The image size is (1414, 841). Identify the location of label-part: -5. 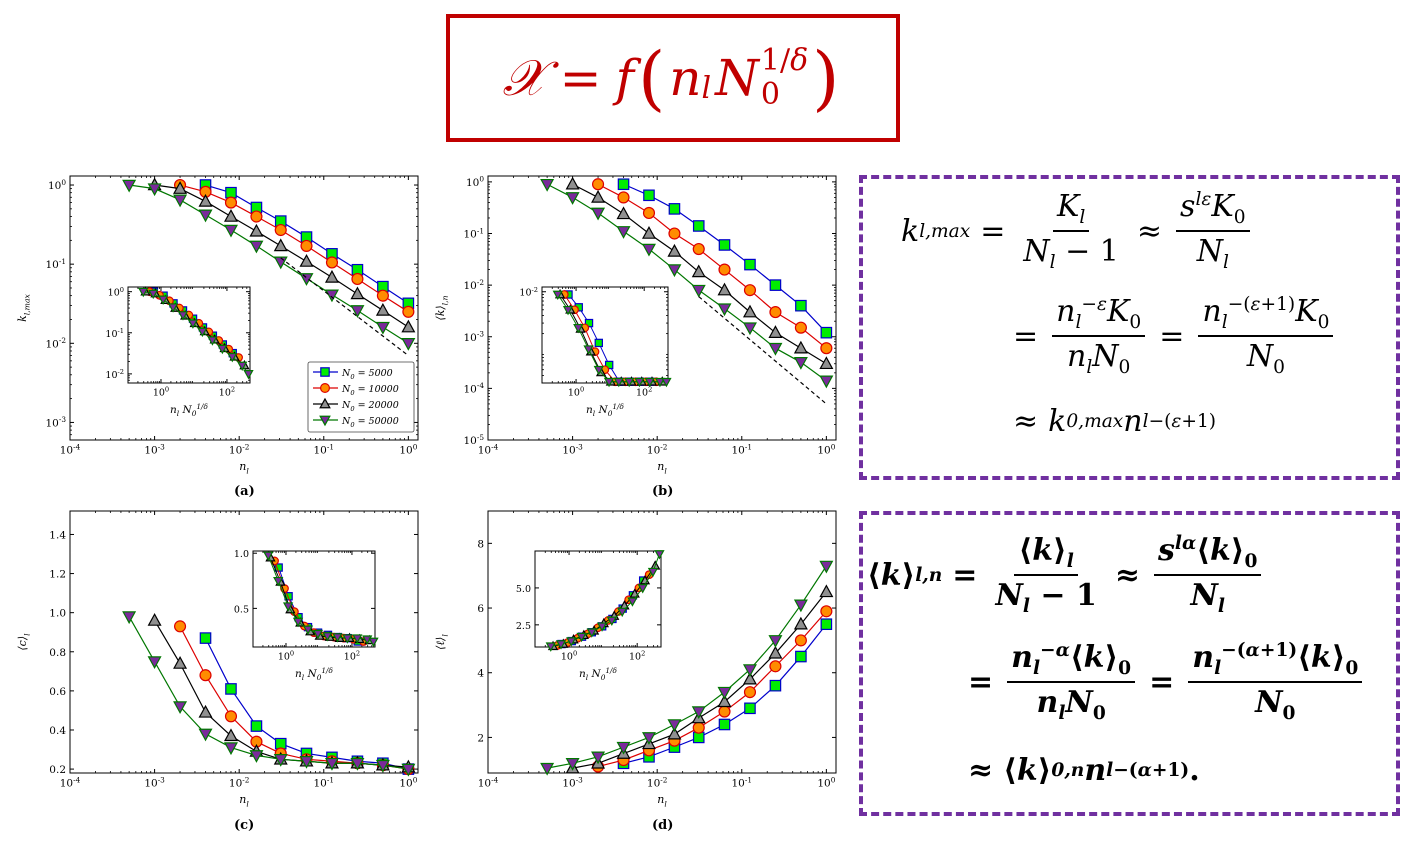
(480, 437).